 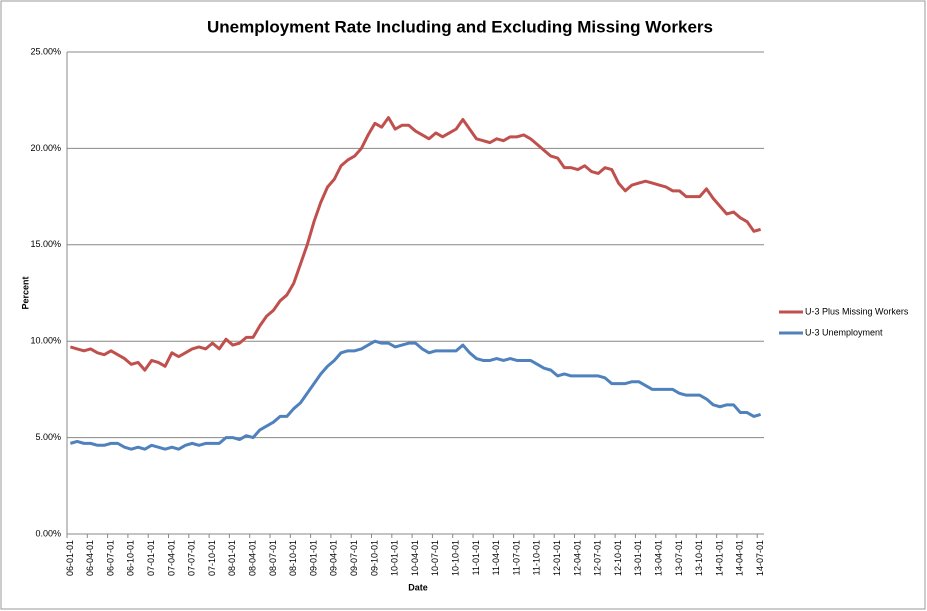 What do you see at coordinates (25, 292) in the screenshot?
I see `y-axis-label: Percent` at bounding box center [25, 292].